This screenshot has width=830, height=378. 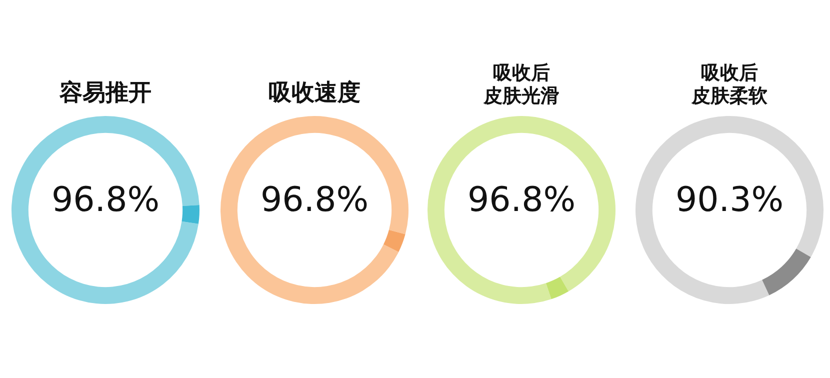 I want to click on chart-title: 吸收速度, so click(x=315, y=93).